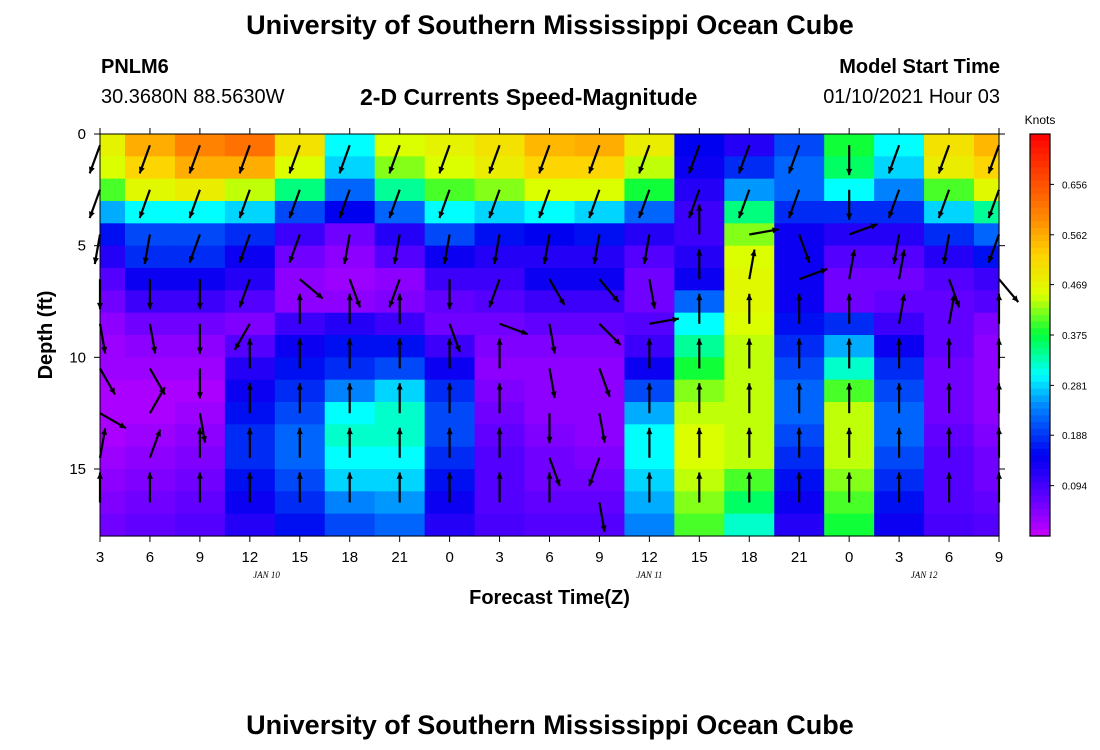 This screenshot has height=750, width=1100. What do you see at coordinates (1074, 185) in the screenshot?
I see `colorbar-tick-label: 0.656` at bounding box center [1074, 185].